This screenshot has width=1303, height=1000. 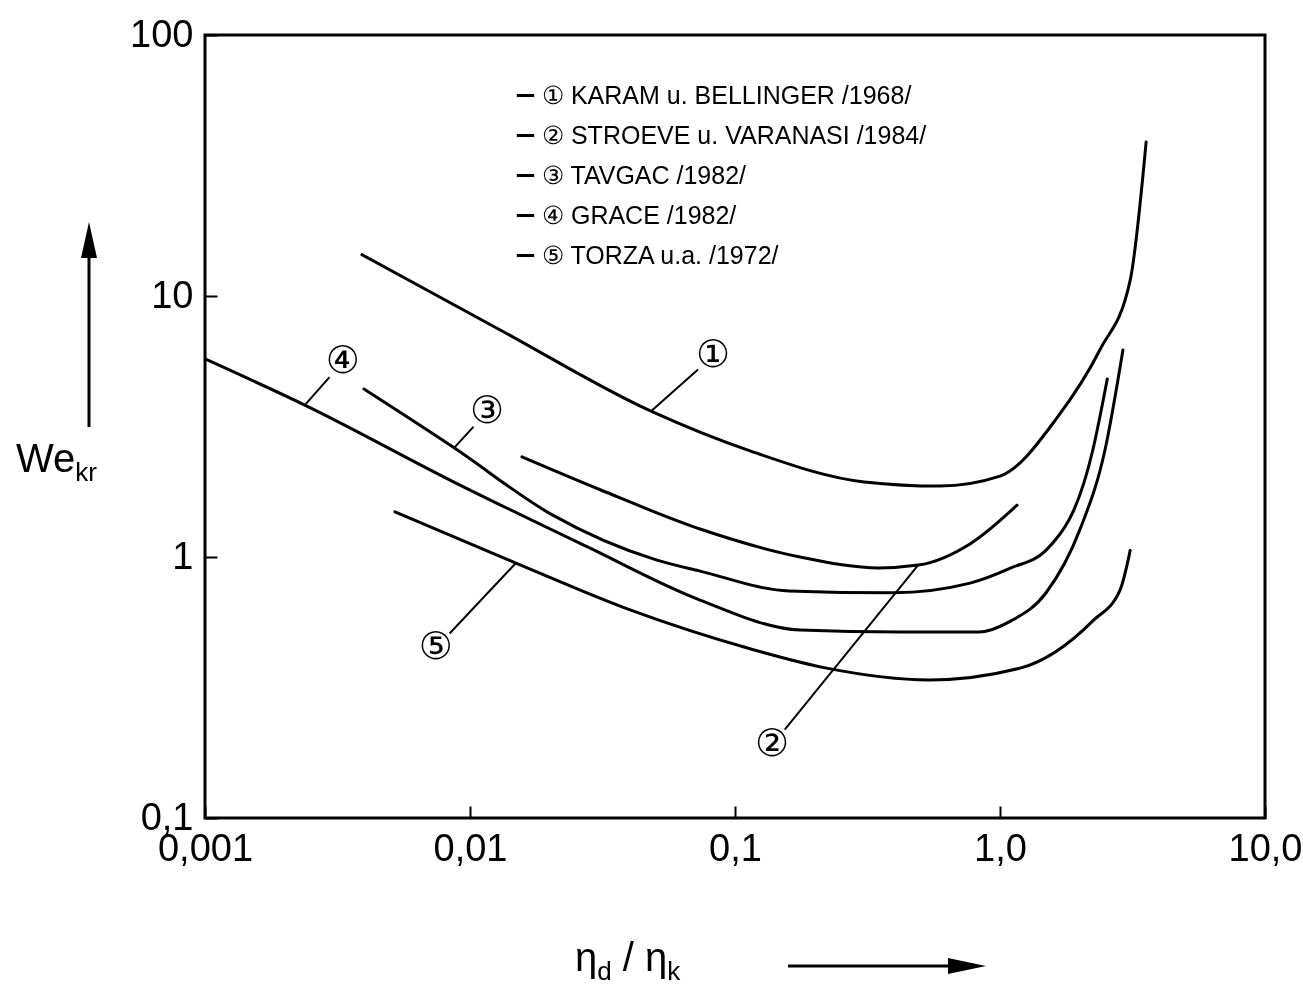 I want to click on x-tick-label: 10,0, so click(x=1265, y=847).